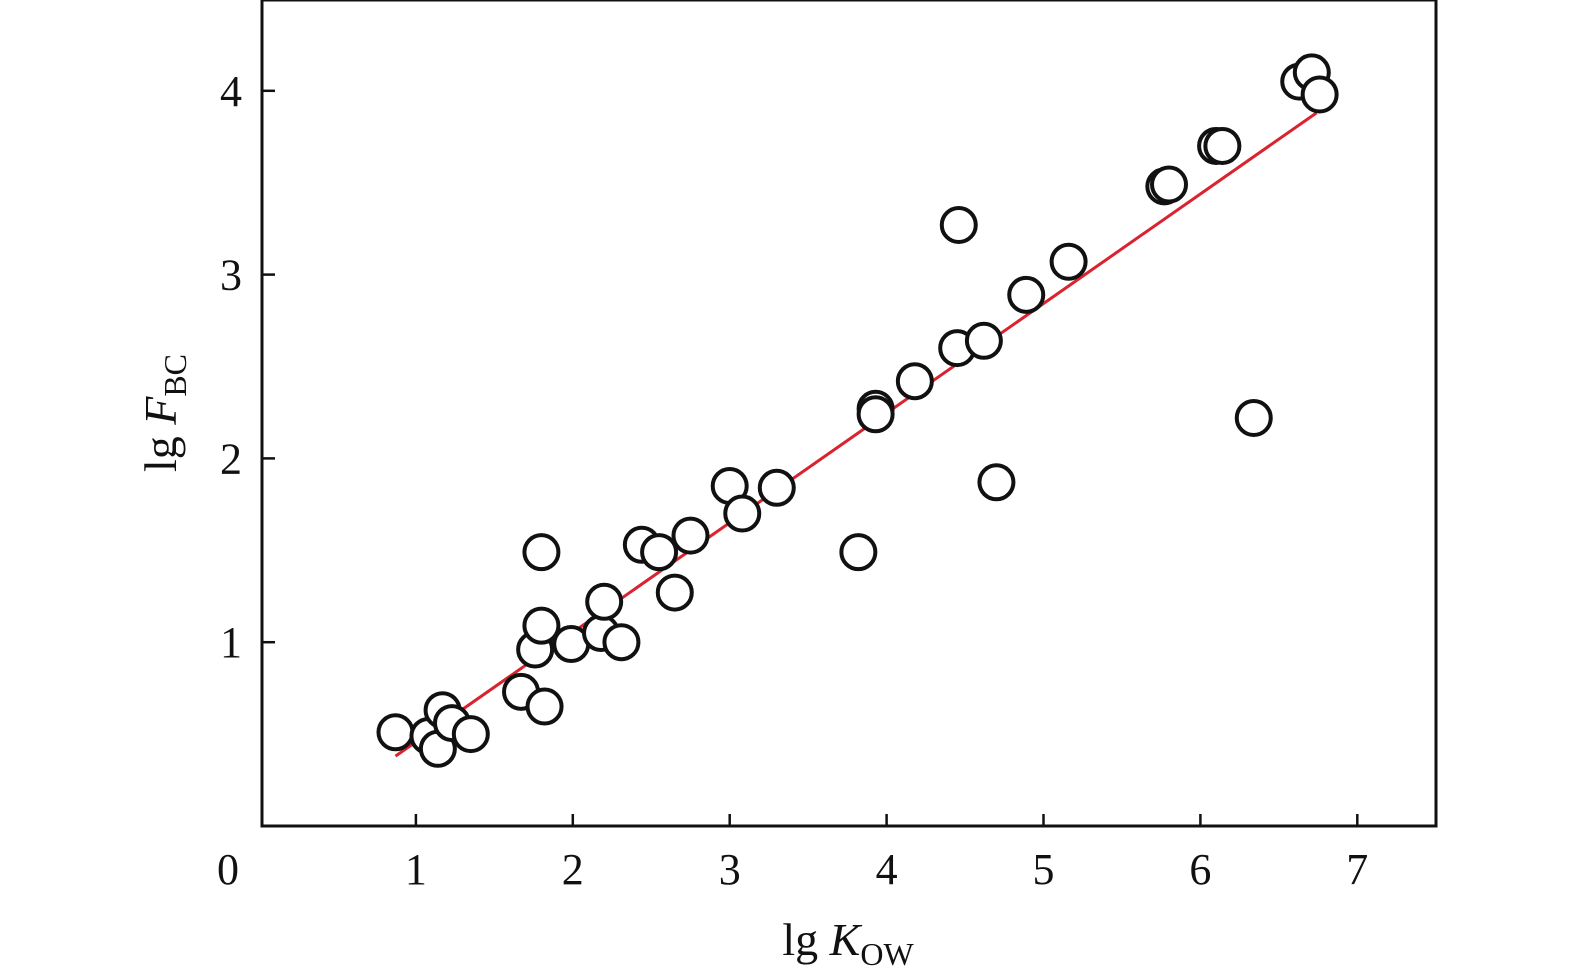 The height and width of the screenshot is (978, 1575). Describe the element at coordinates (1200, 869) in the screenshot. I see `x-tick-label: 6` at that location.